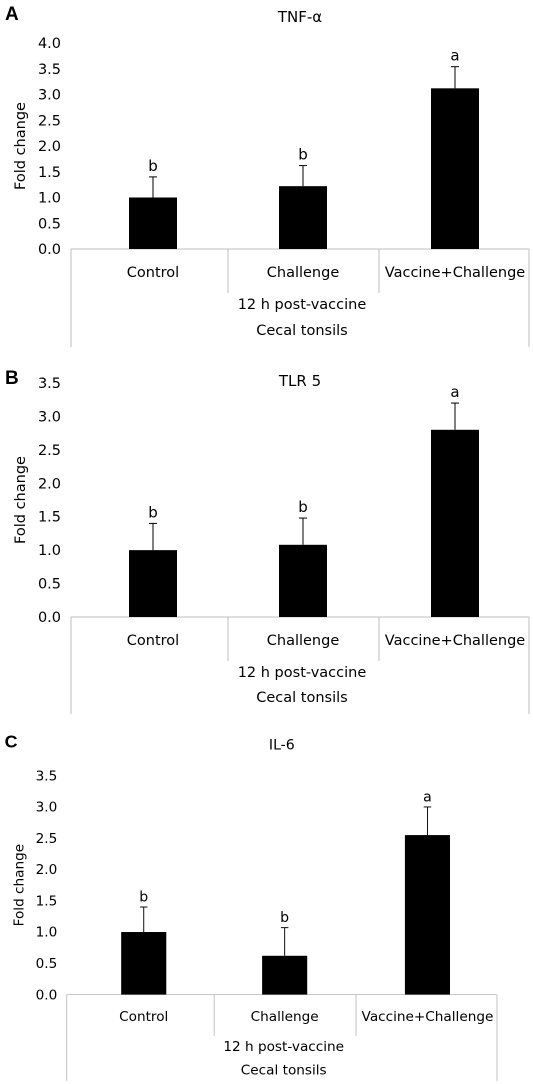  Describe the element at coordinates (12, 14) in the screenshot. I see `panel-label: A` at that location.